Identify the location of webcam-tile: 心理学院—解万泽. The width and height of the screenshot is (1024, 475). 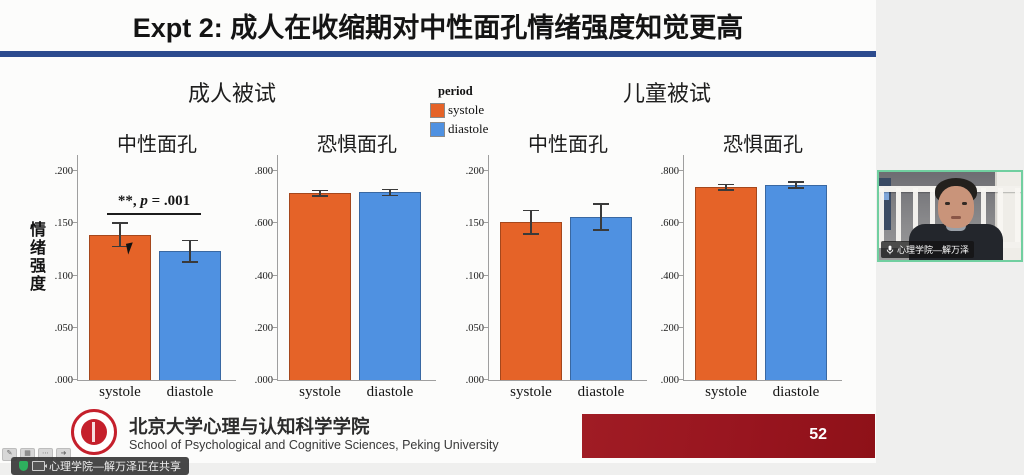
(950, 216).